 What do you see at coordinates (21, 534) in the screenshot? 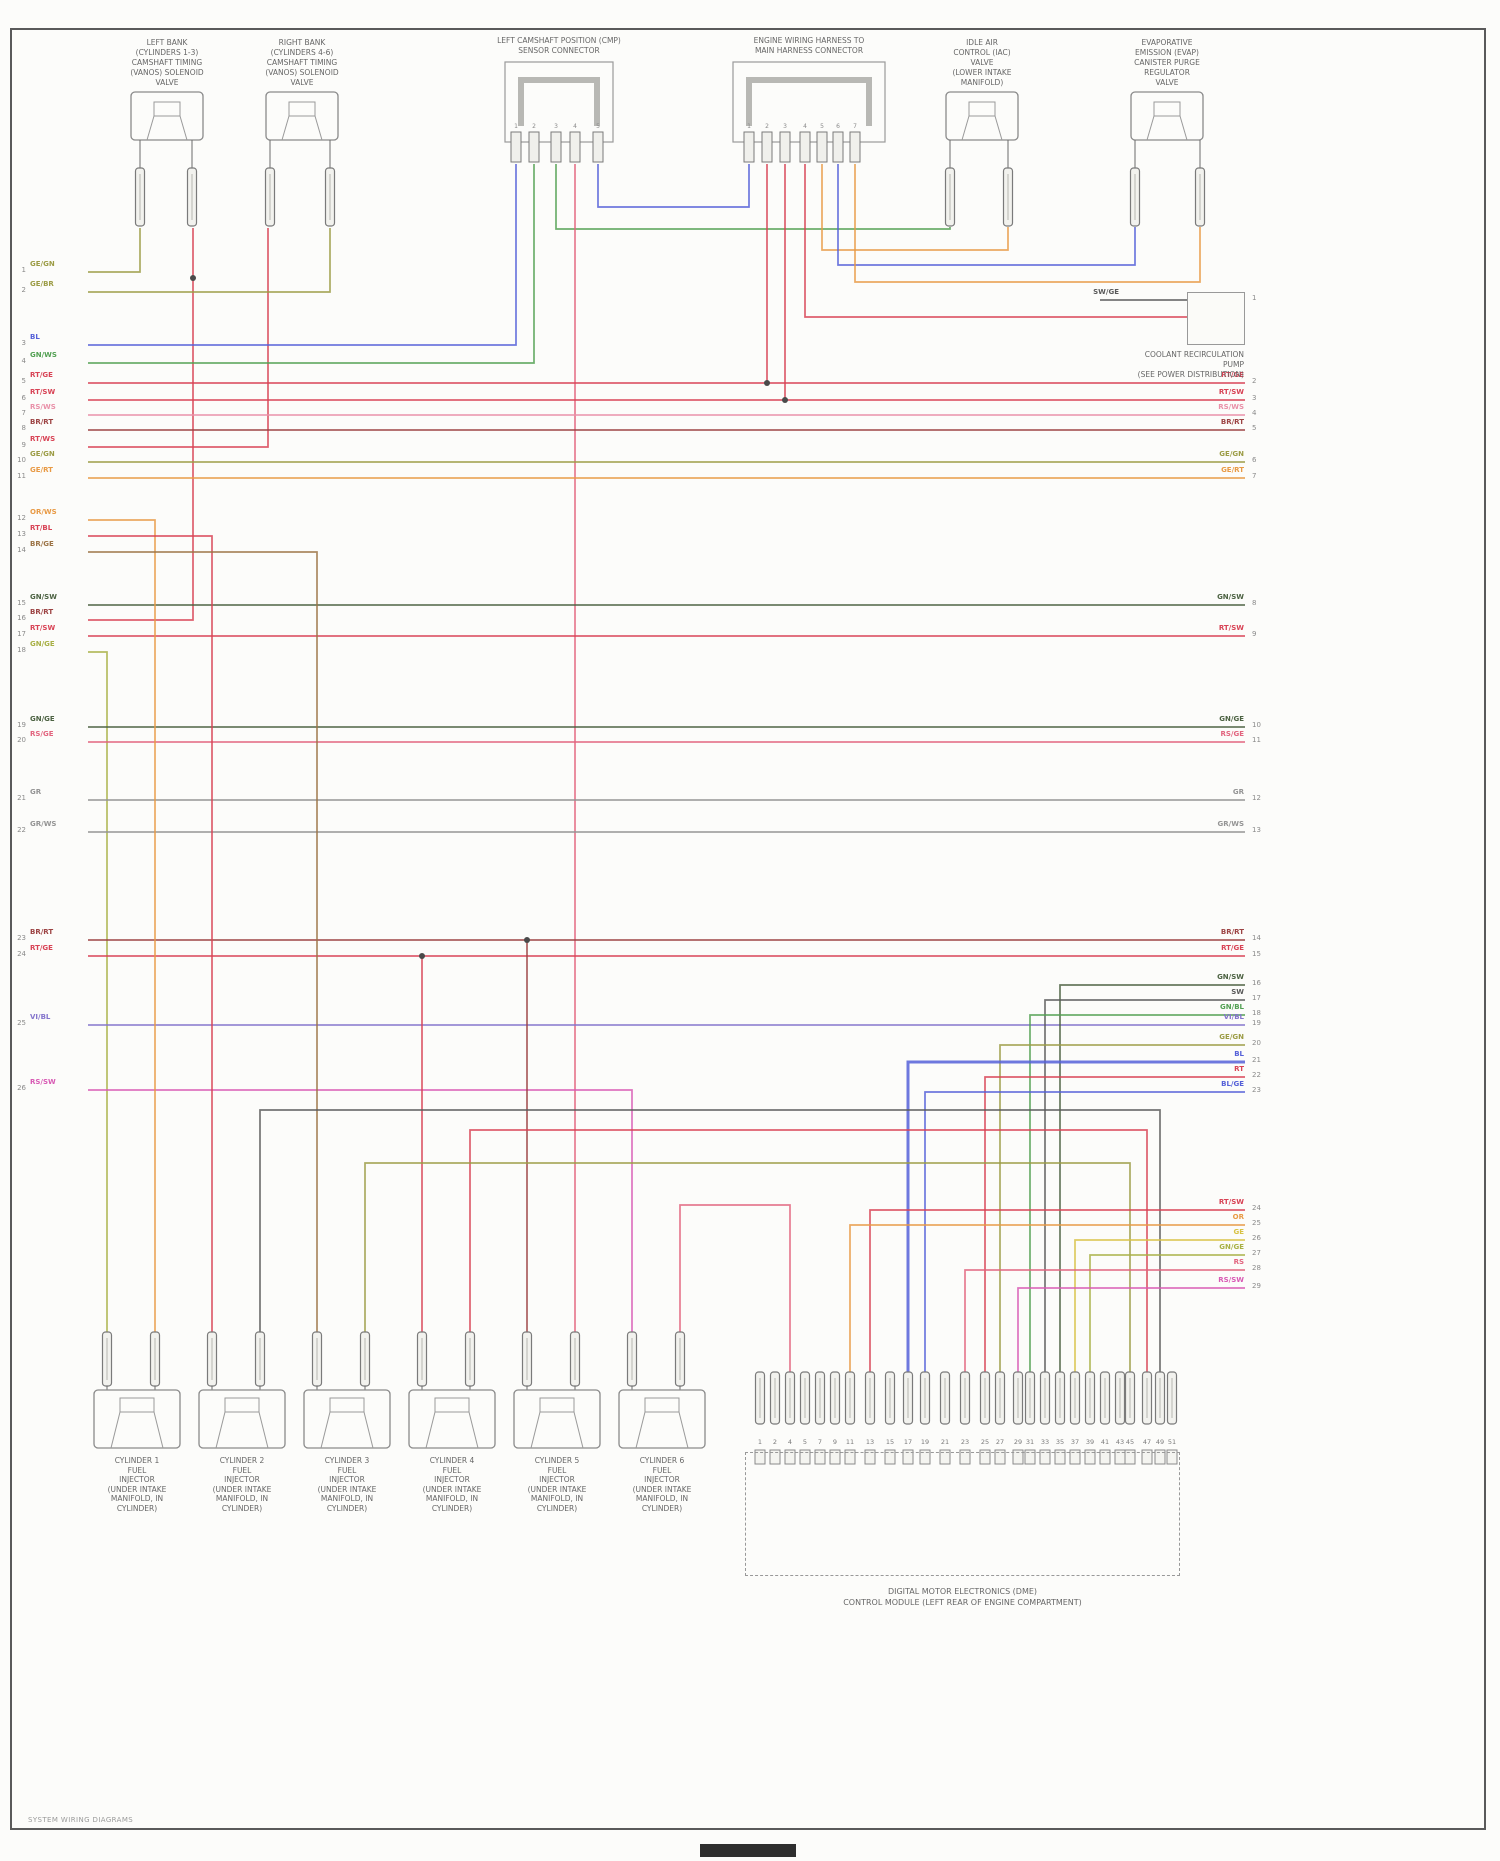
I see `wire-pin-number: 13` at bounding box center [21, 534].